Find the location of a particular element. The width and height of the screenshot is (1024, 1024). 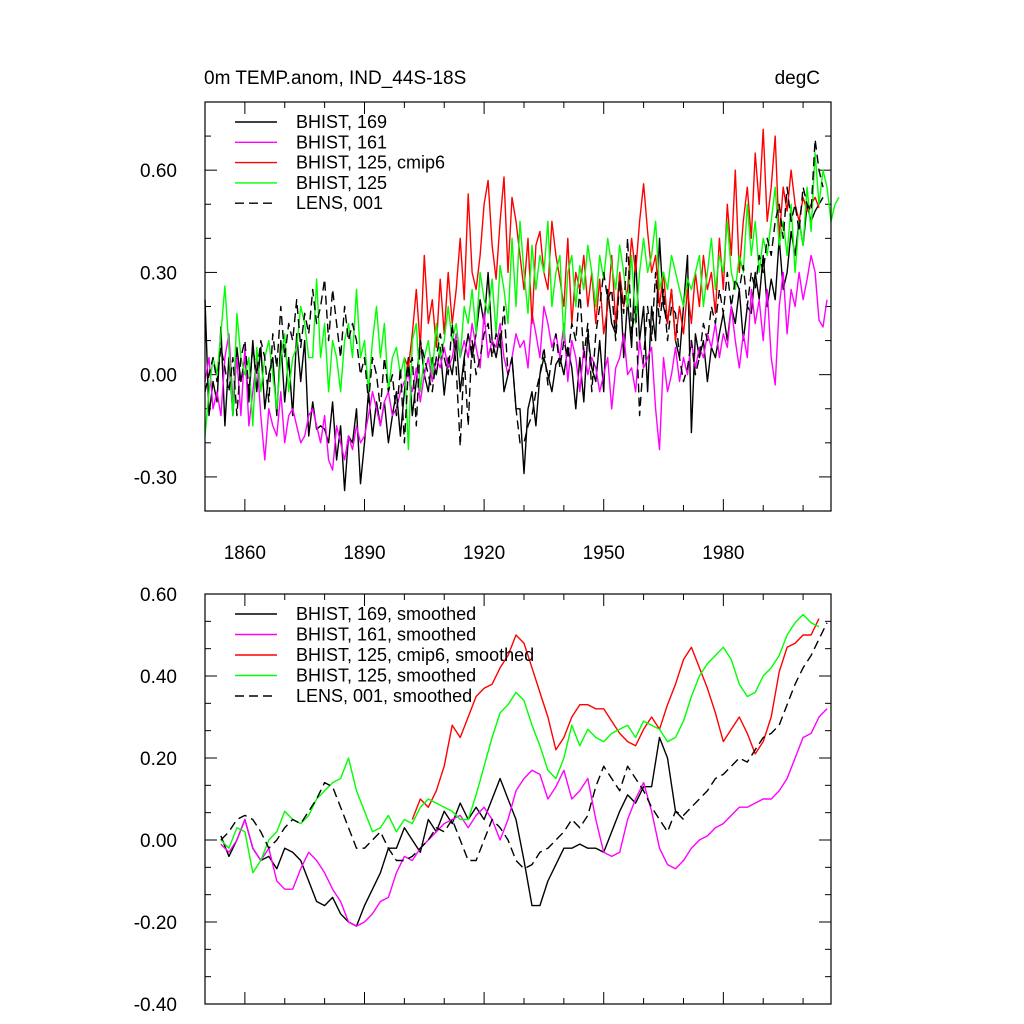

top-xtick-label: 1860 is located at coordinates (245, 553).